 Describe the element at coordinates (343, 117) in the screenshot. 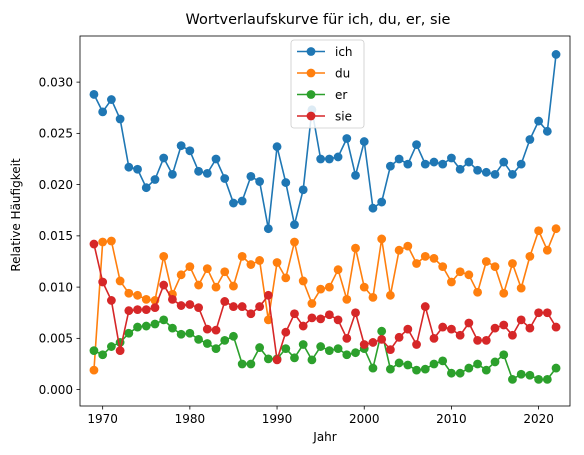

I see `legend-label: sie` at that location.